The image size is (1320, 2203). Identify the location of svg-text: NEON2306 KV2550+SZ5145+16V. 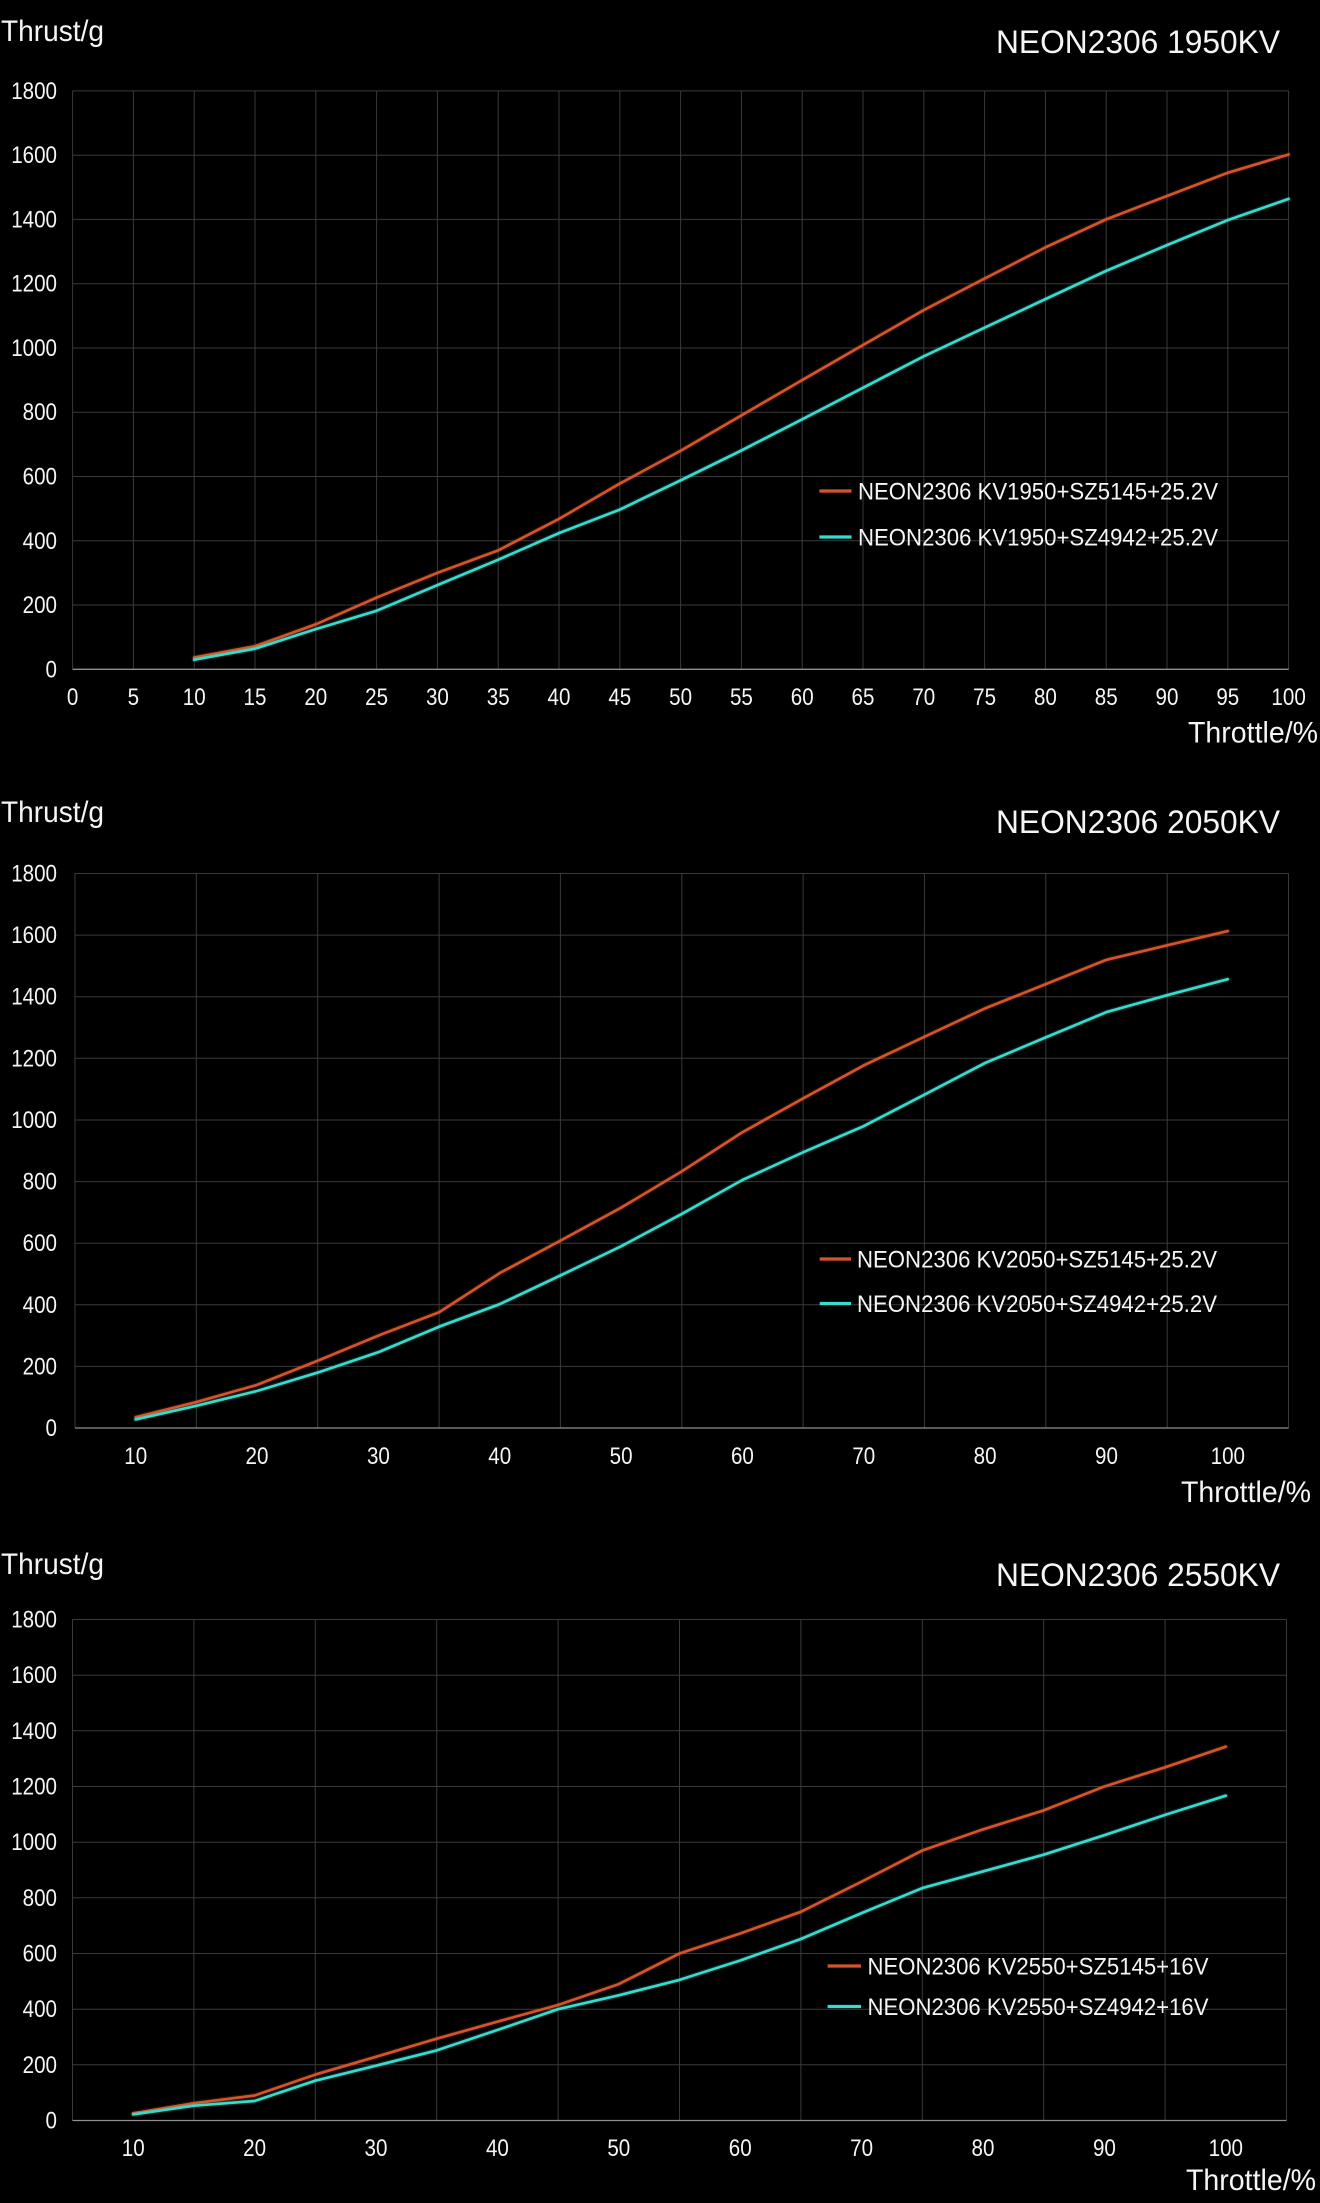
(1038, 1967).